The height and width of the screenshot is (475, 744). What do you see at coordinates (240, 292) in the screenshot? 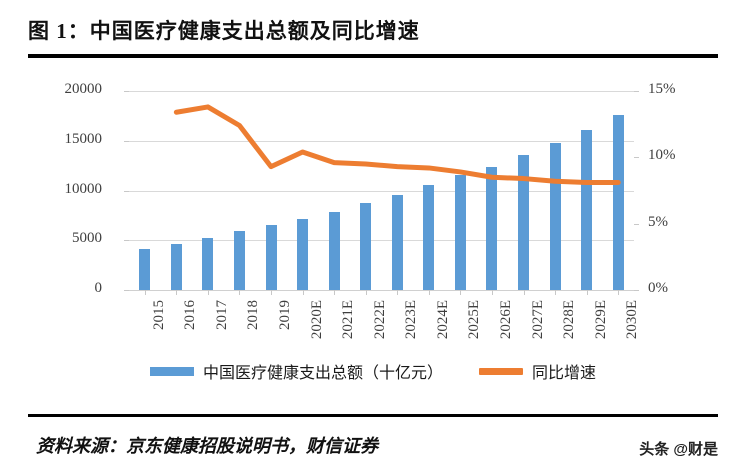
I see `x-tickmark-2018` at bounding box center [240, 292].